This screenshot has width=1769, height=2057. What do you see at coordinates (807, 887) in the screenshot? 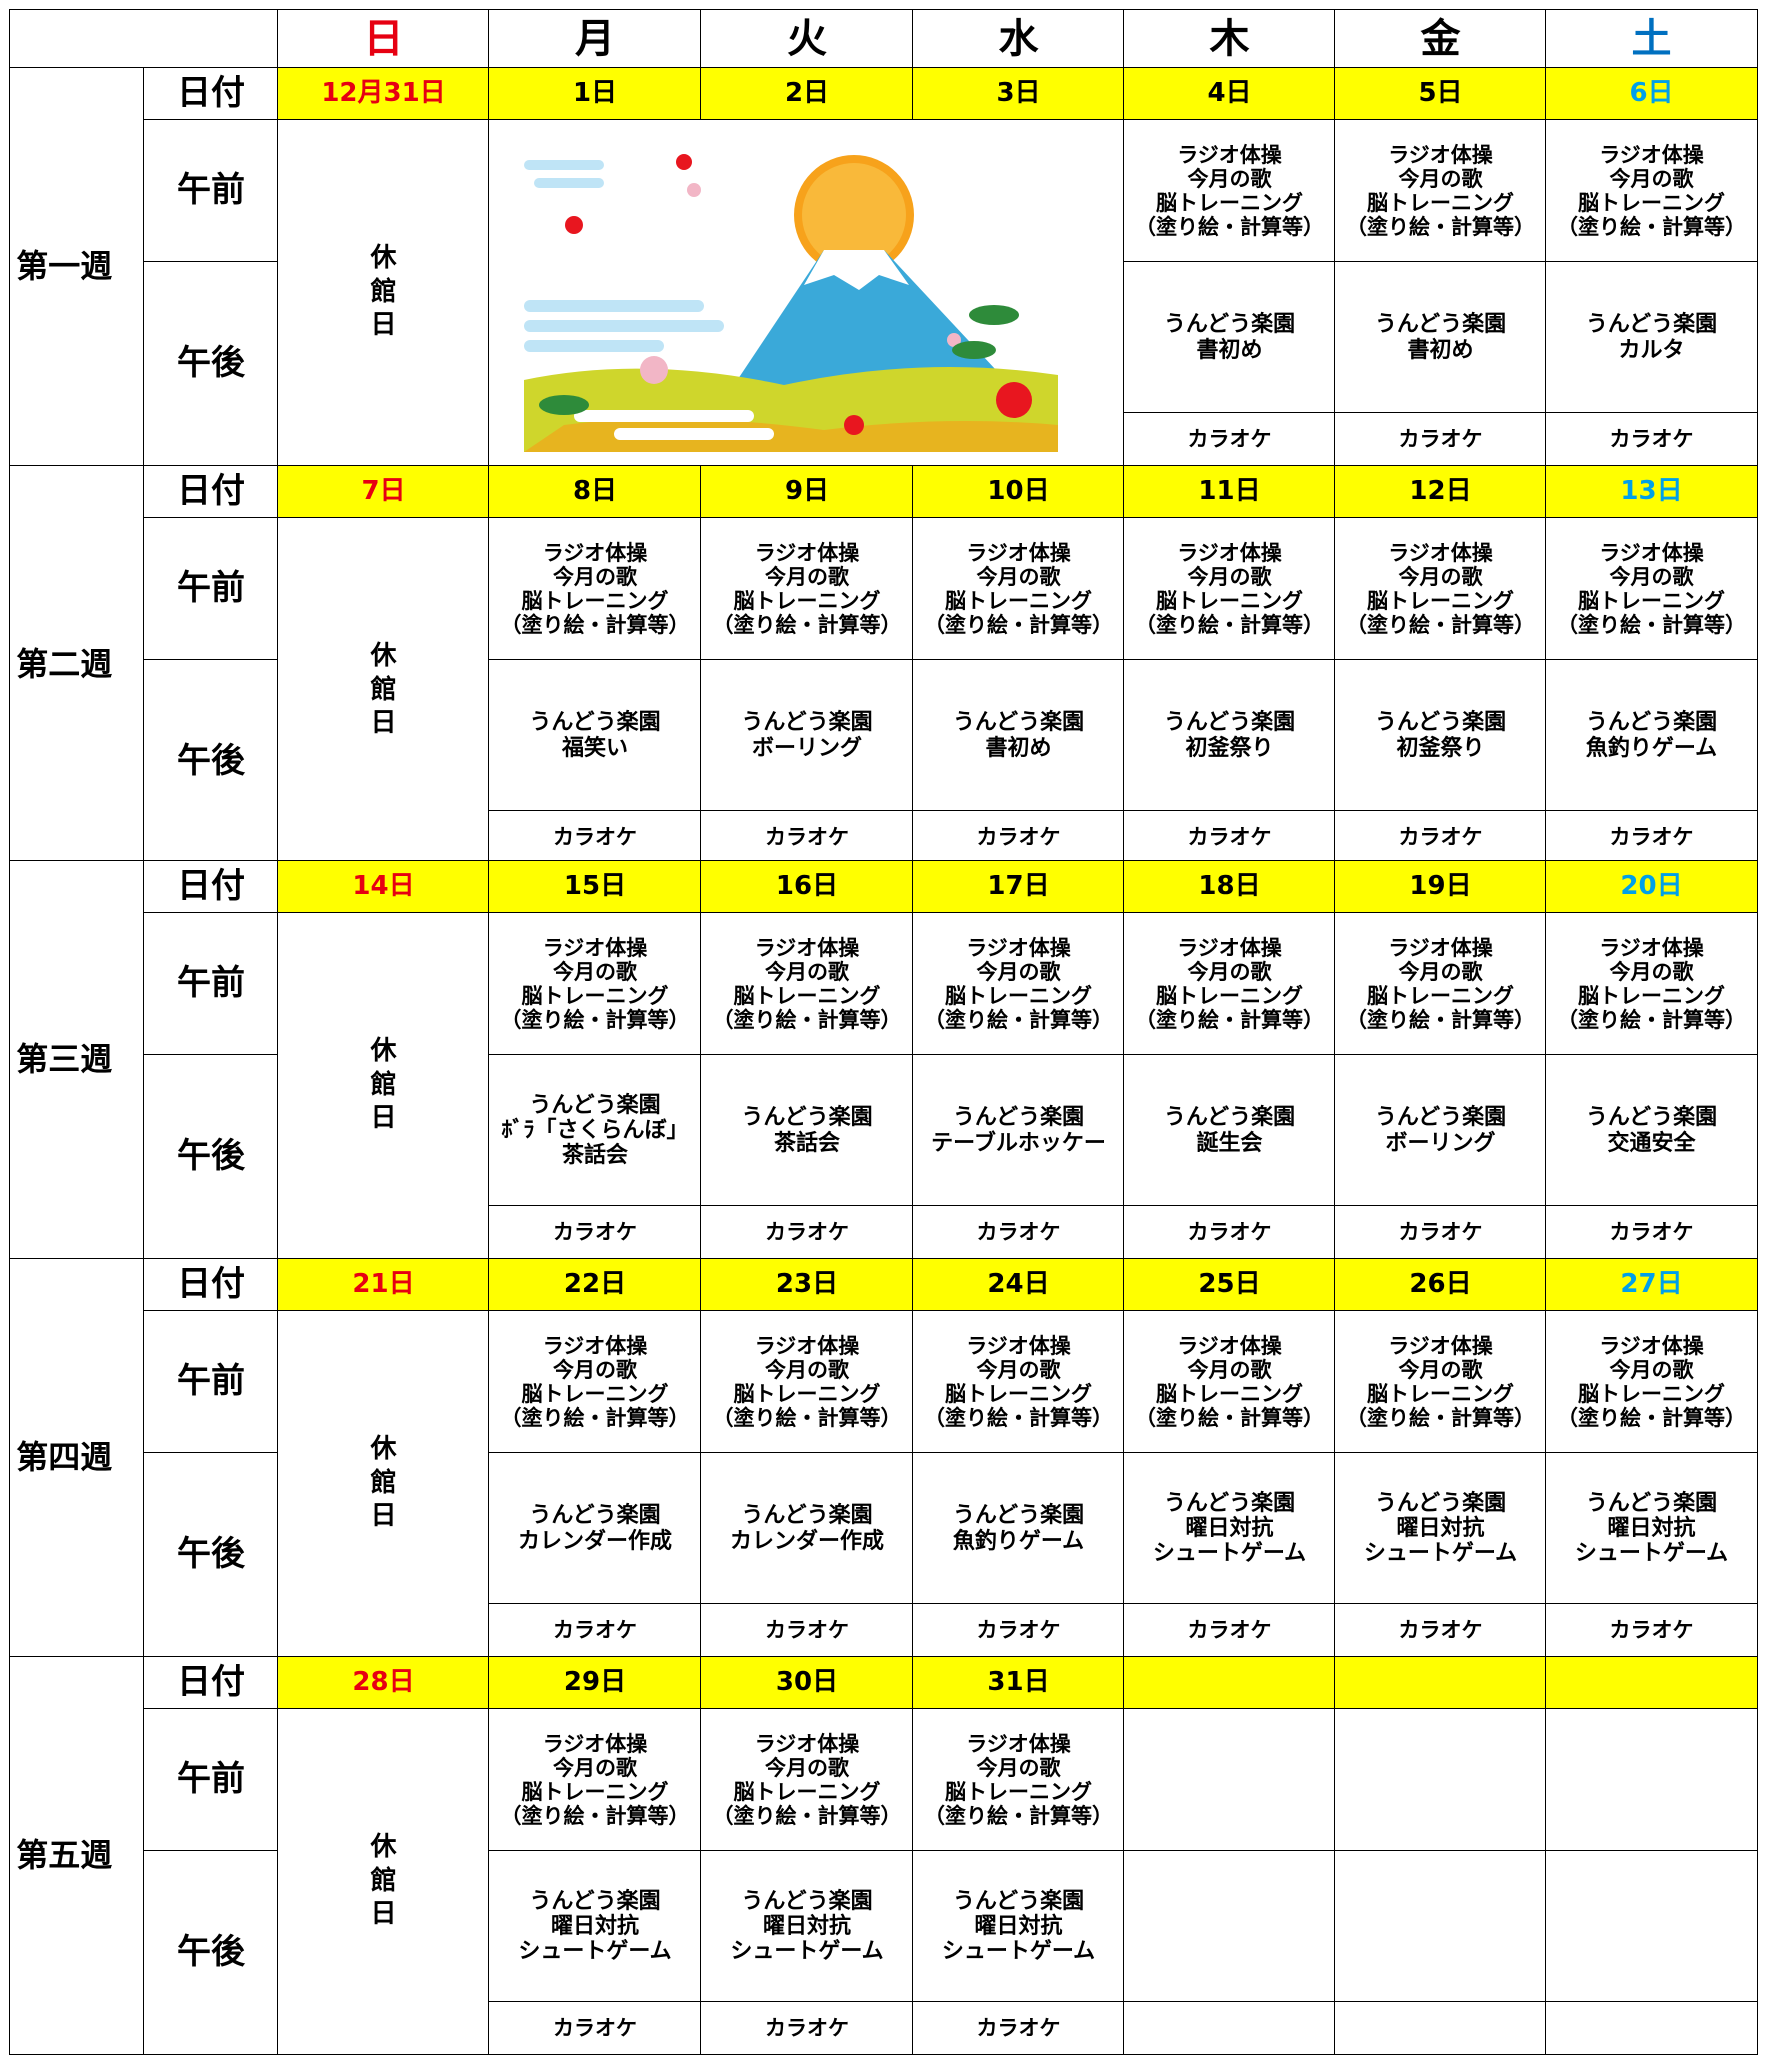
I see `date-cell: 16日` at bounding box center [807, 887].